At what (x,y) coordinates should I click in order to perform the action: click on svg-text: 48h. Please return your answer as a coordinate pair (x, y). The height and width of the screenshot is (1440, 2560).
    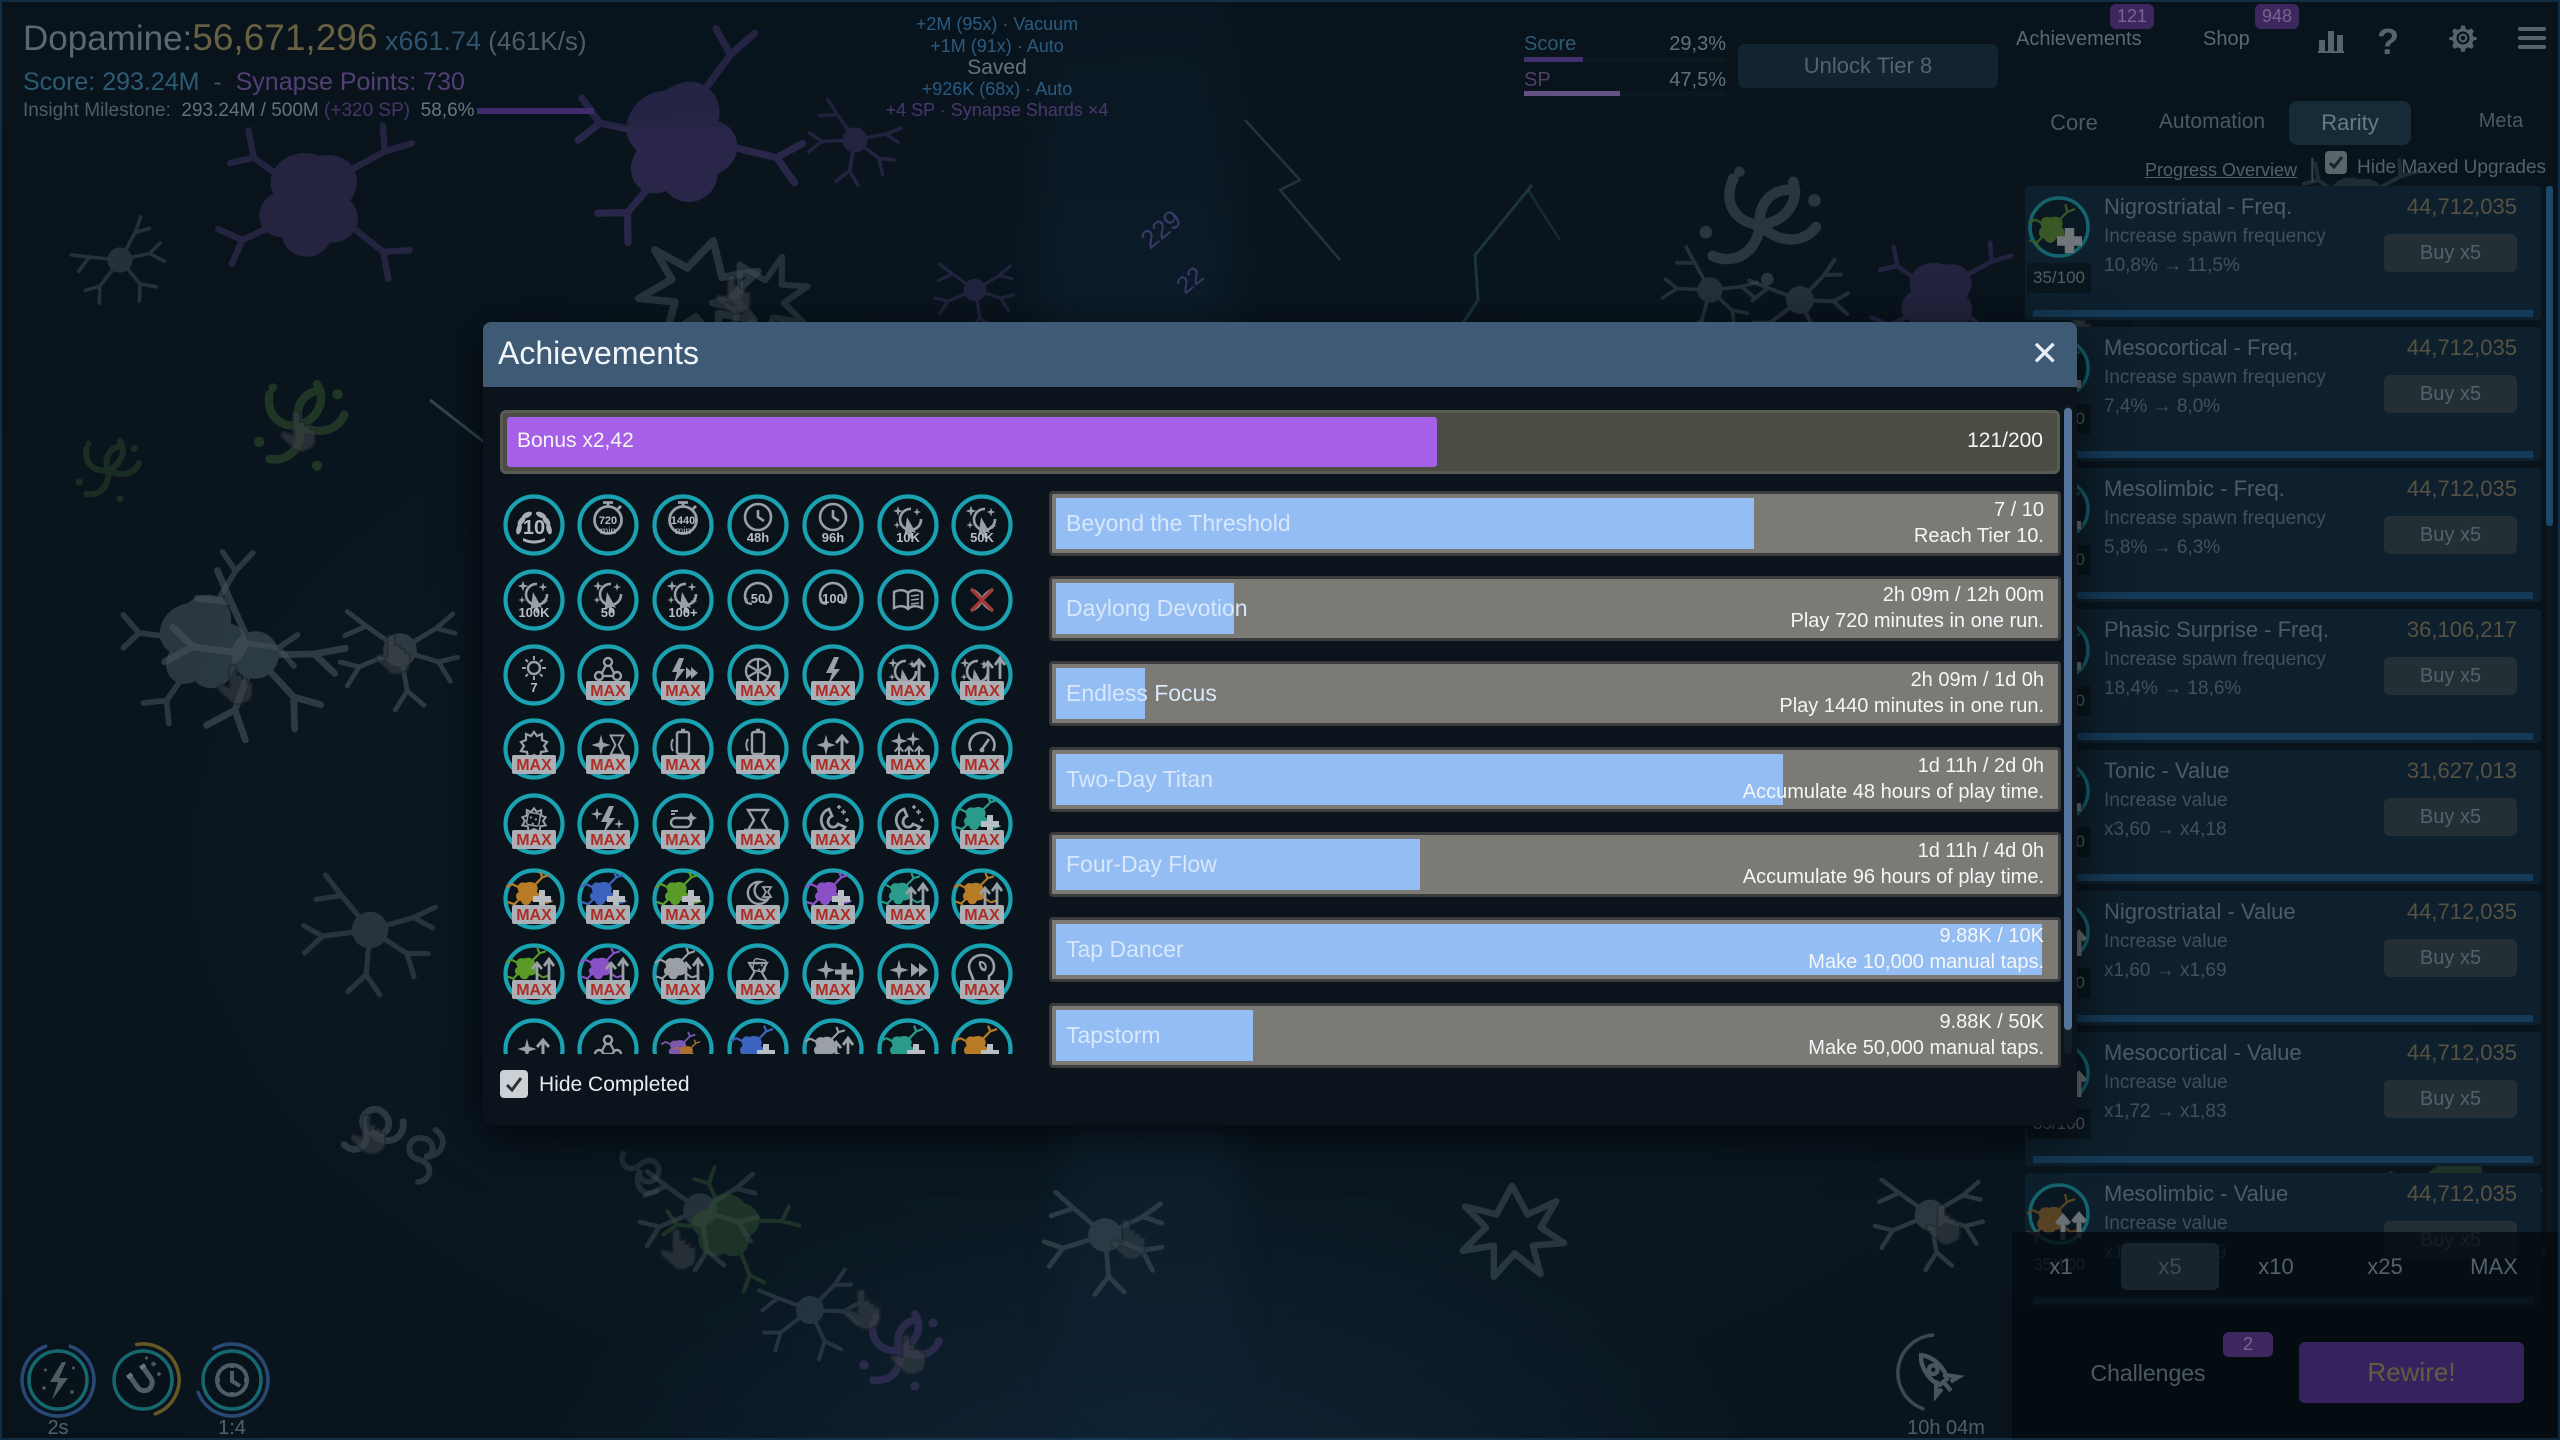
    Looking at the image, I should click on (758, 537).